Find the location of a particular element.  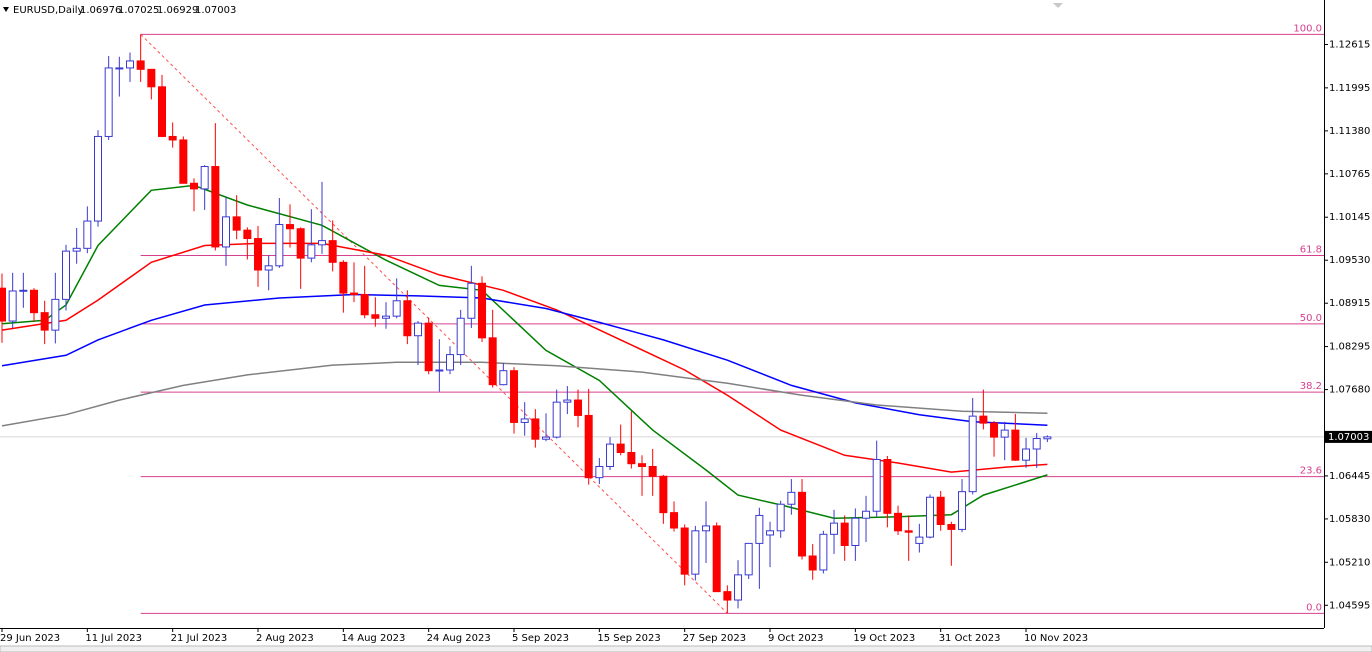

y-tick-label: 1.09530 is located at coordinates (1349, 260).